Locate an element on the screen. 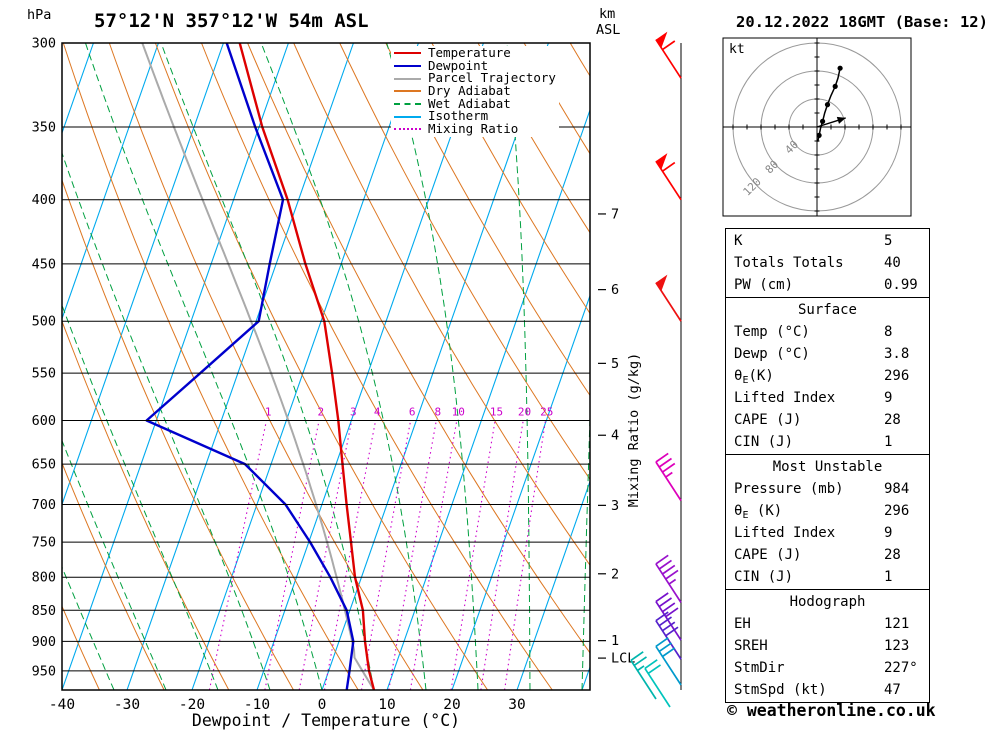 This screenshot has height=733, width=1000. legend-item: Dry Adiabat is located at coordinates (475, 91).